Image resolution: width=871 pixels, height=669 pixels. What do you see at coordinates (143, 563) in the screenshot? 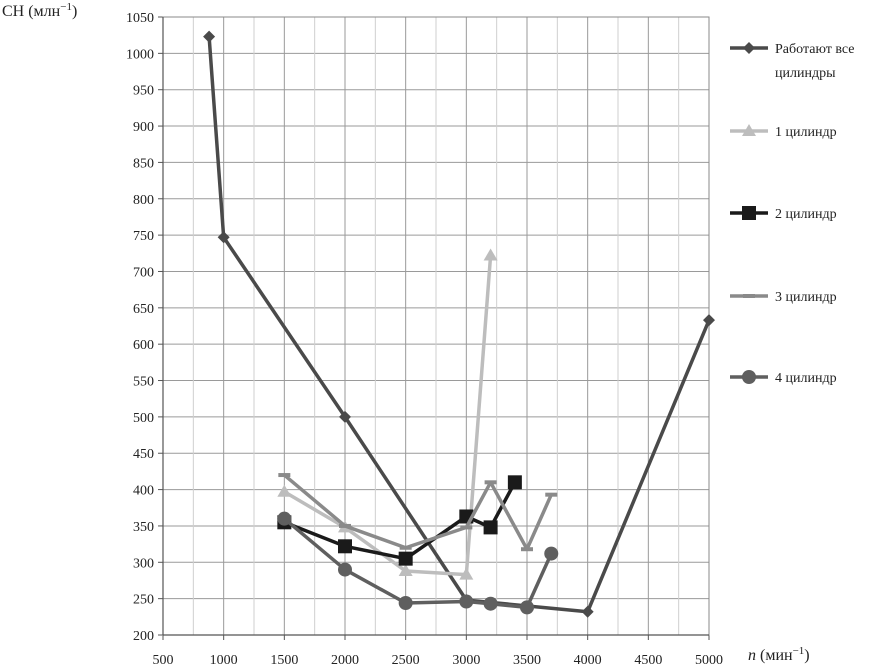
I see `y-tick-label: 300` at bounding box center [143, 563].